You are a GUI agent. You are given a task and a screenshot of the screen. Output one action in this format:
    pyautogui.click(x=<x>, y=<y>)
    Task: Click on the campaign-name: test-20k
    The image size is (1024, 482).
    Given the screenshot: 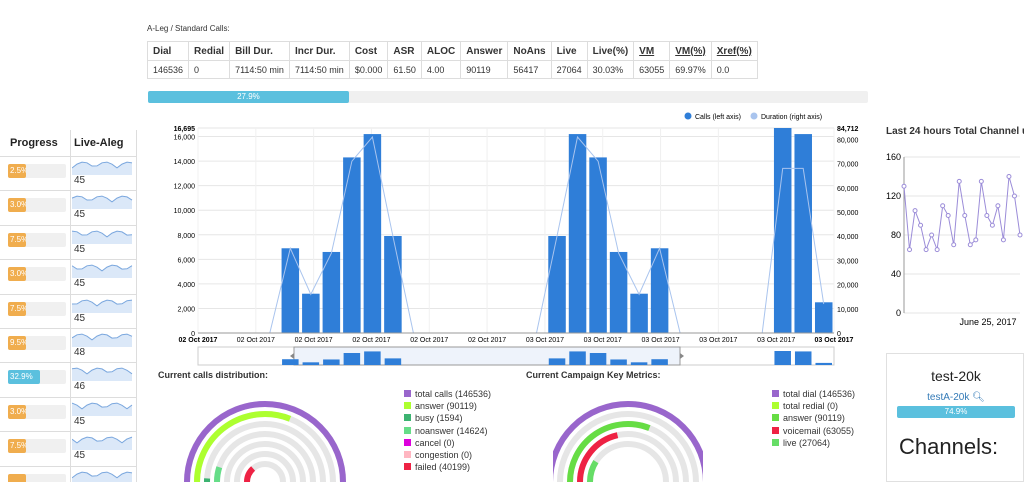 What is the action you would take?
    pyautogui.click(x=956, y=376)
    